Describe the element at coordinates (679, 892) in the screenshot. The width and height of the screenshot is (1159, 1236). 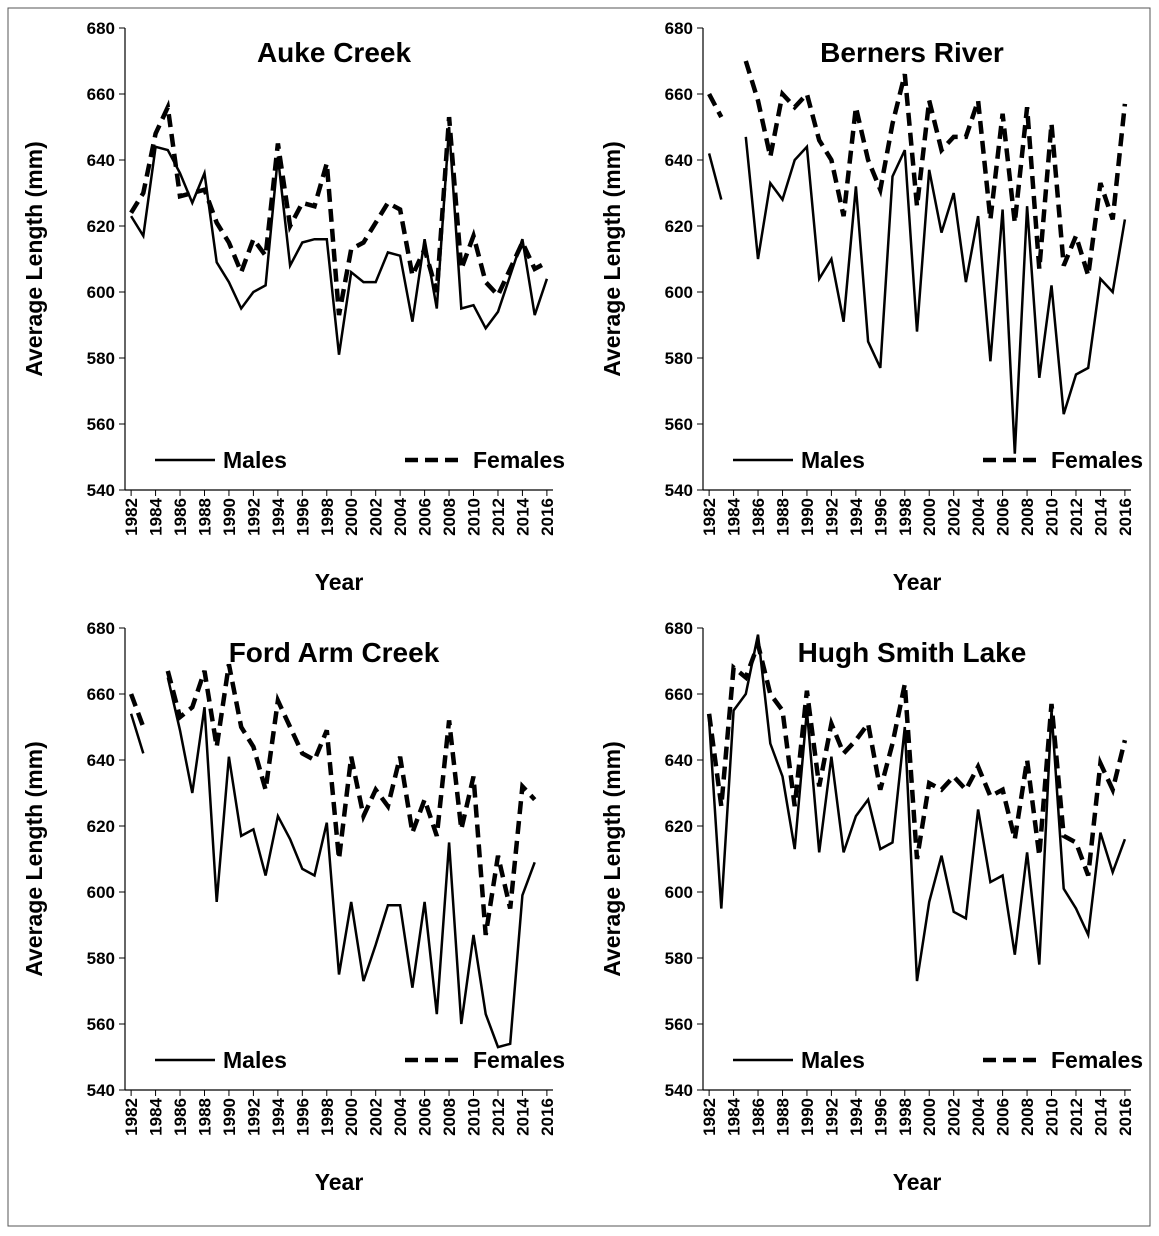
I see `y-tick-label: 600` at that location.